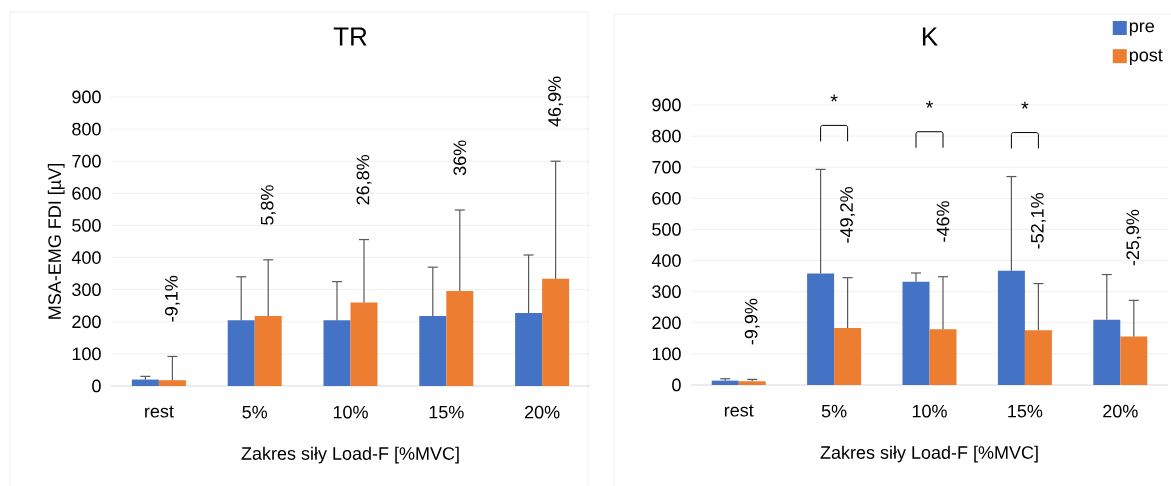 This screenshot has height=486, width=1171. Describe the element at coordinates (364, 179) in the screenshot. I see `annotation: 26,8%` at that location.